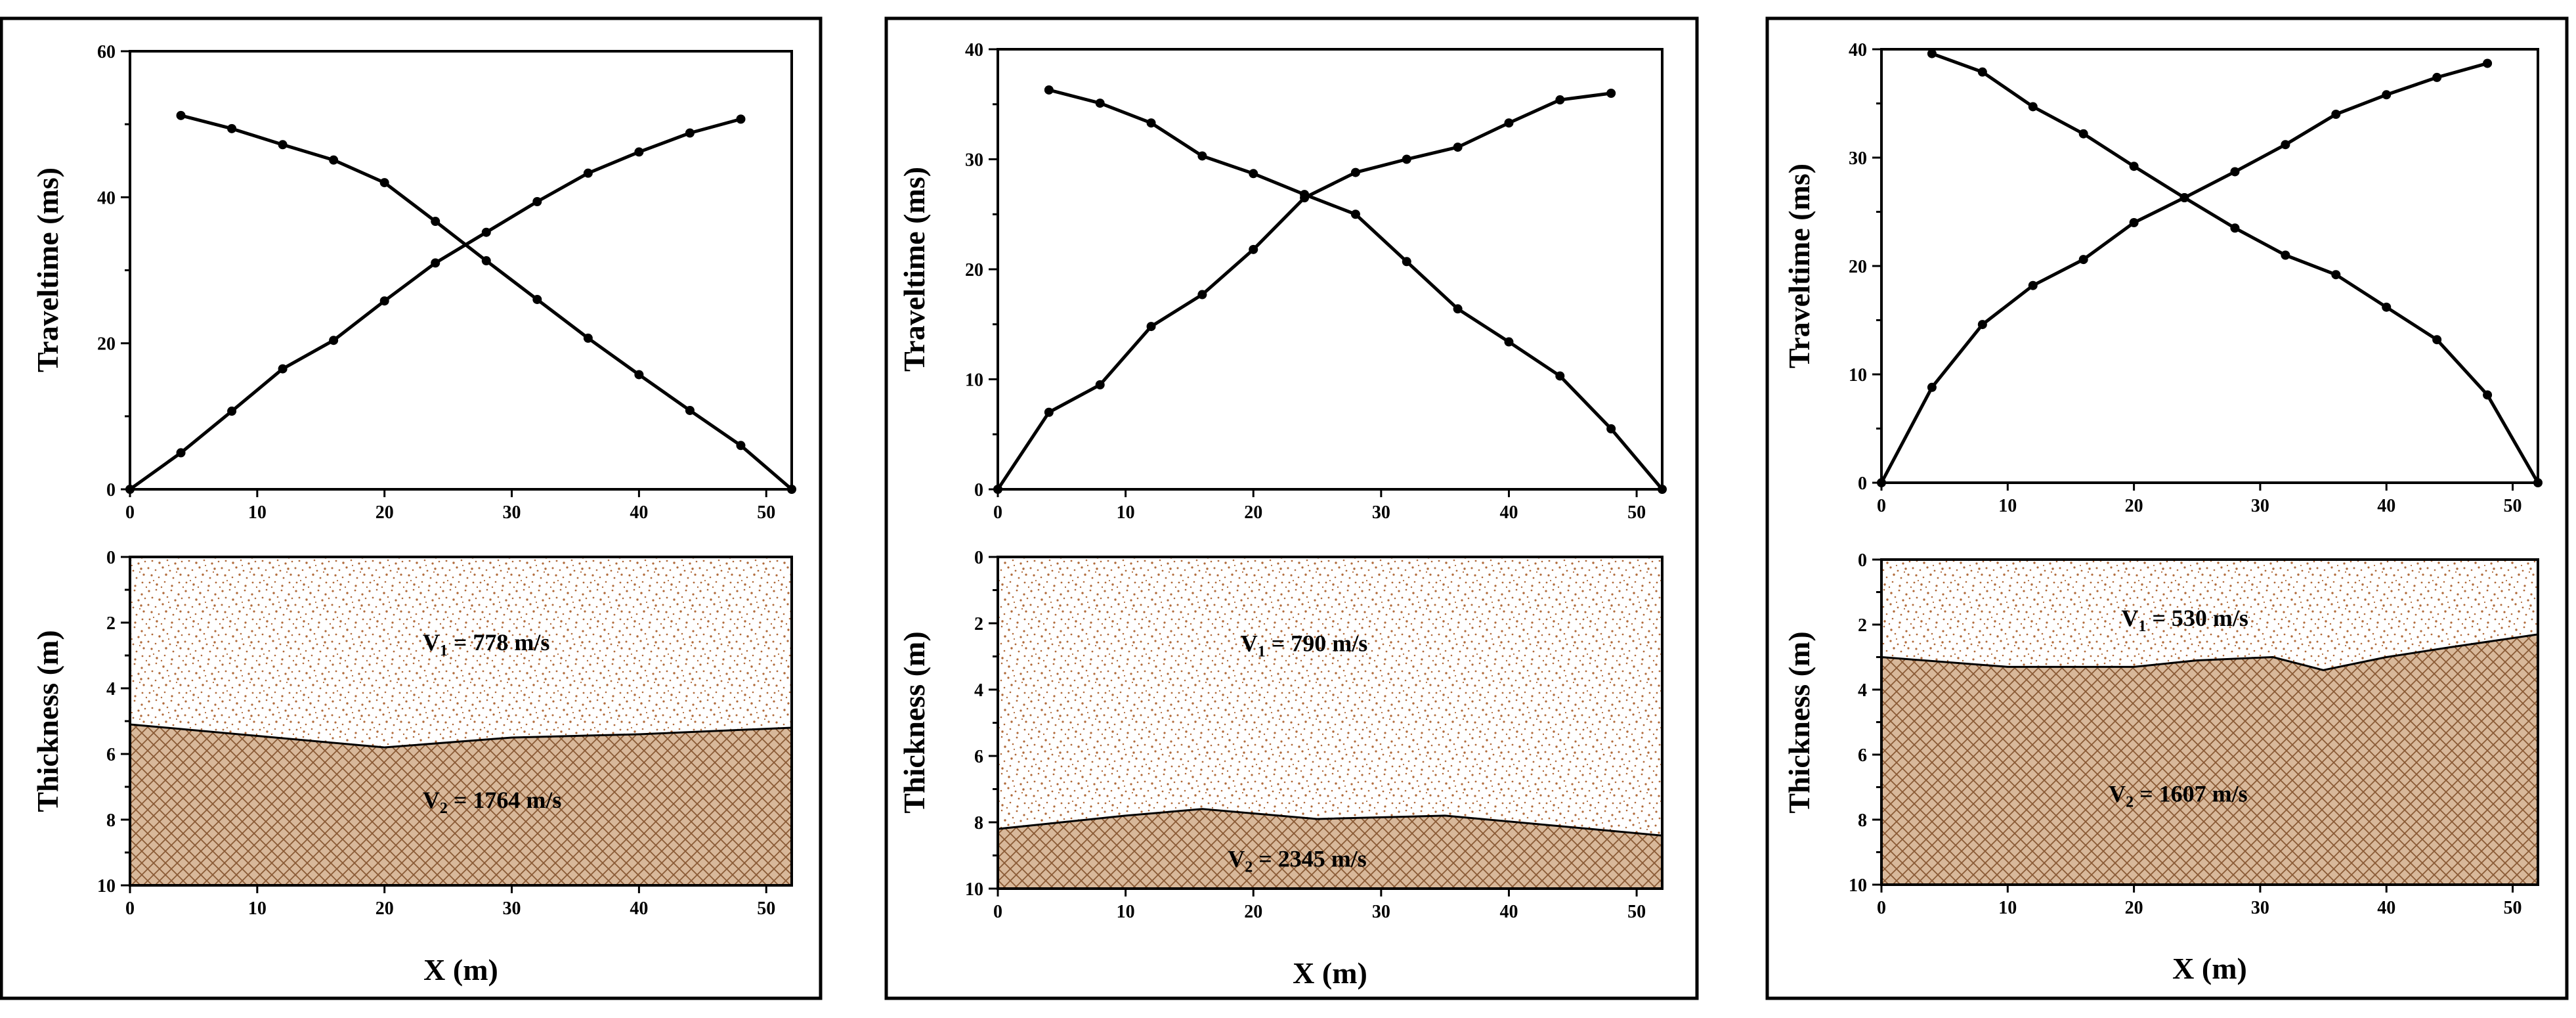 The width and height of the screenshot is (2576, 1018). I want to click on v2-label: V2 = 1764 m/s, so click(492, 802).